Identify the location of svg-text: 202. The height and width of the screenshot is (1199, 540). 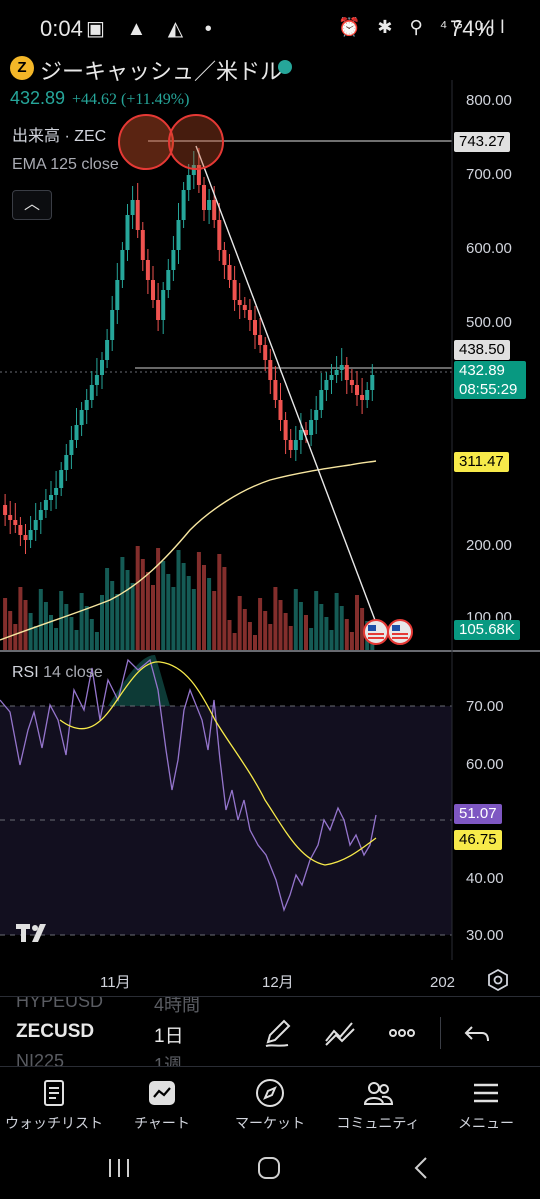
(442, 982).